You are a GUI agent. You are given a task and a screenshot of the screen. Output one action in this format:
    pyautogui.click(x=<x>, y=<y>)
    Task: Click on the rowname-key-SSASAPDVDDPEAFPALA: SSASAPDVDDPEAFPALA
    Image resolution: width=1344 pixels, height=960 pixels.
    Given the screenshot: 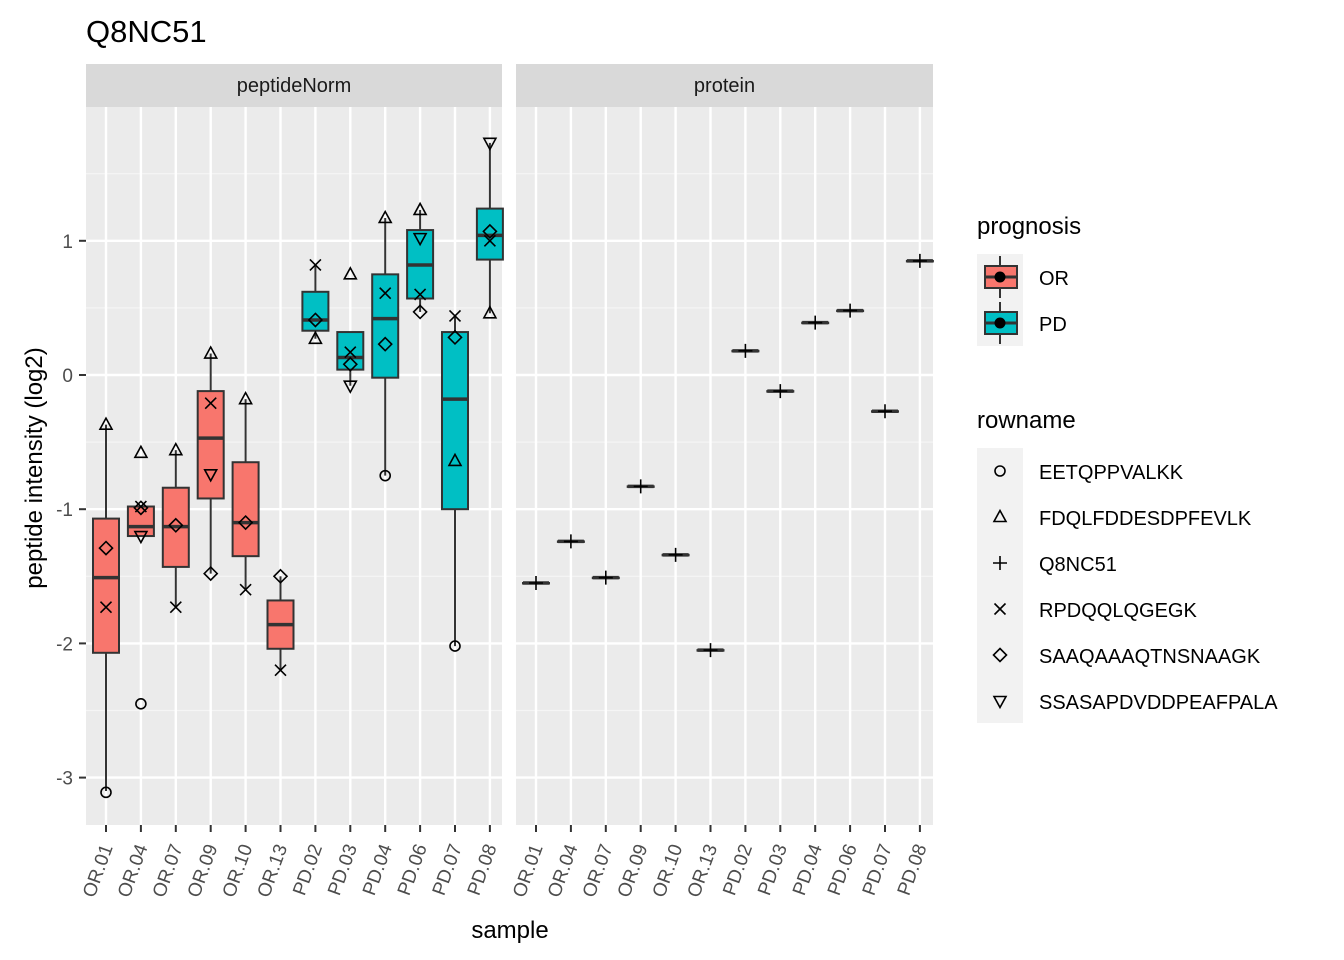 What is the action you would take?
    pyautogui.click(x=1135, y=703)
    